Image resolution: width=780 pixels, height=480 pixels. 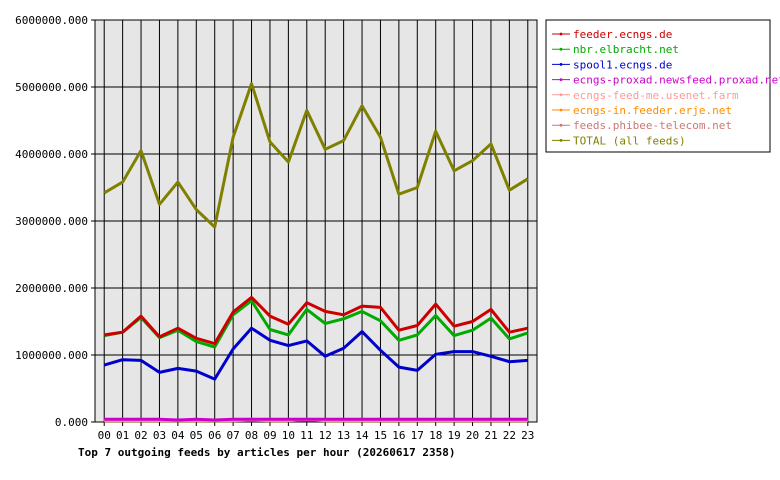 What do you see at coordinates (454, 435) in the screenshot?
I see `x-tick-label: 19` at bounding box center [454, 435].